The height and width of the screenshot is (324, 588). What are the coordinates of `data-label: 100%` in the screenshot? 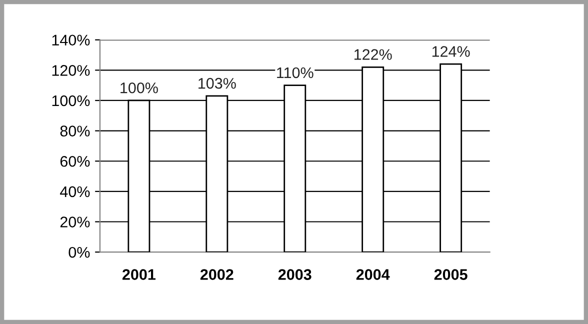 It's located at (139, 88).